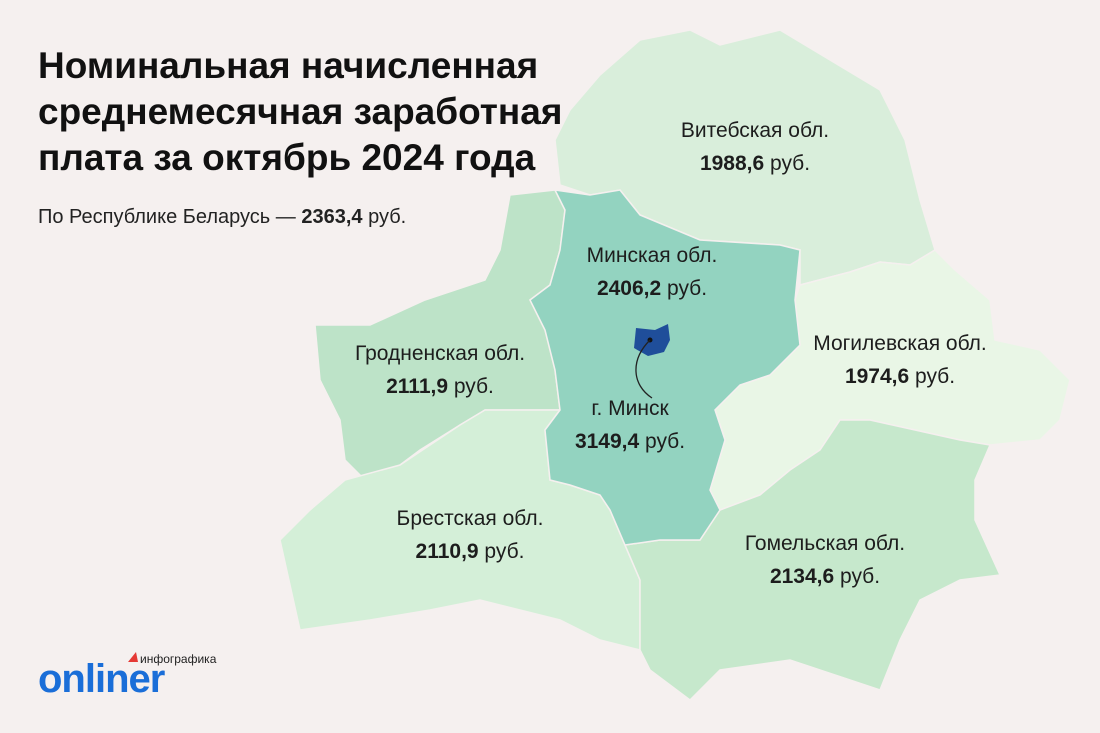  I want to click on region-name: Гомельская обл., so click(825, 543).